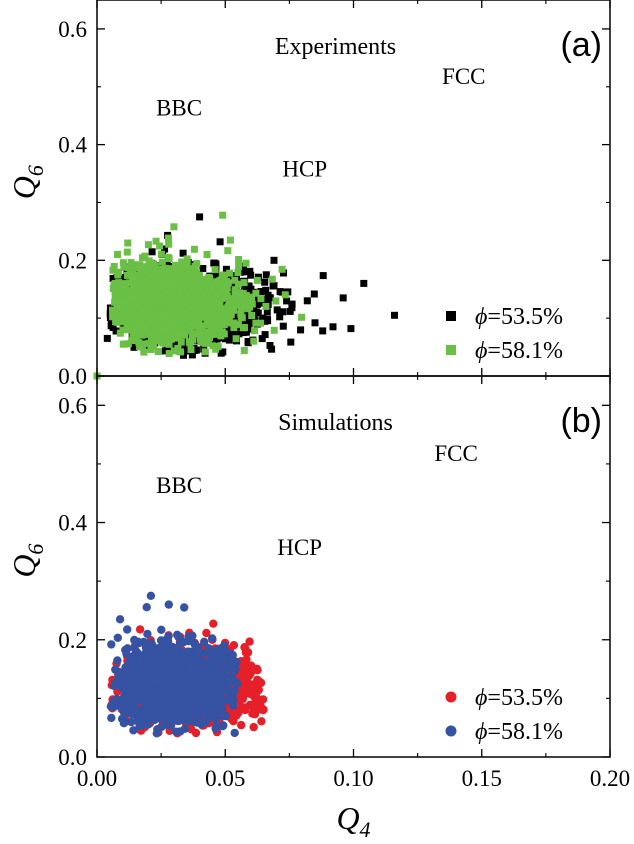 Image resolution: width=634 pixels, height=844 pixels. I want to click on panel-a-annotation-bbc: BBC, so click(179, 108).